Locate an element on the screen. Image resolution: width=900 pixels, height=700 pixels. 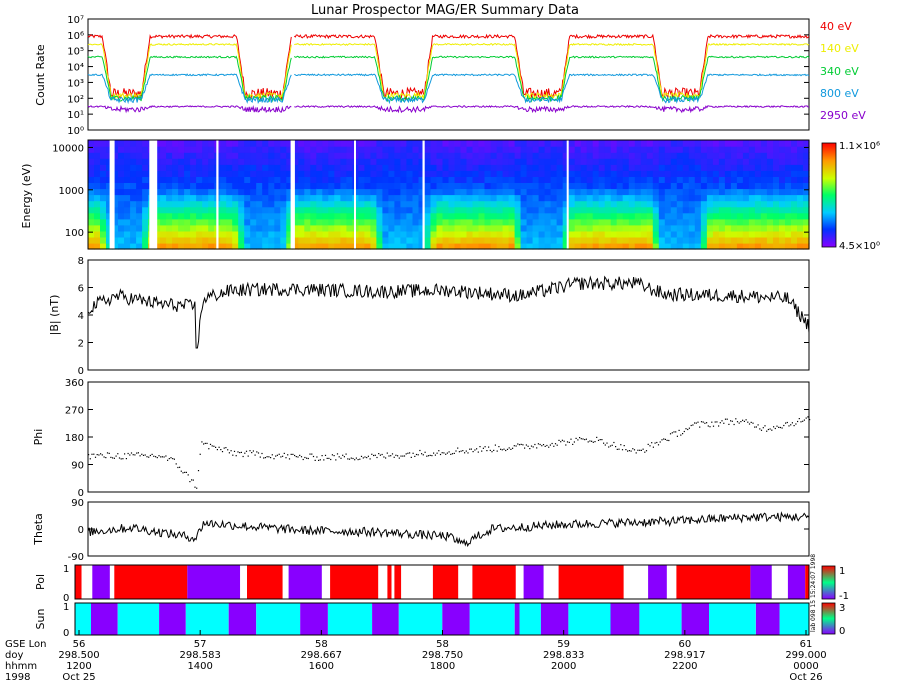
b-magnitude-tick-label: 2 is located at coordinates (81, 344).